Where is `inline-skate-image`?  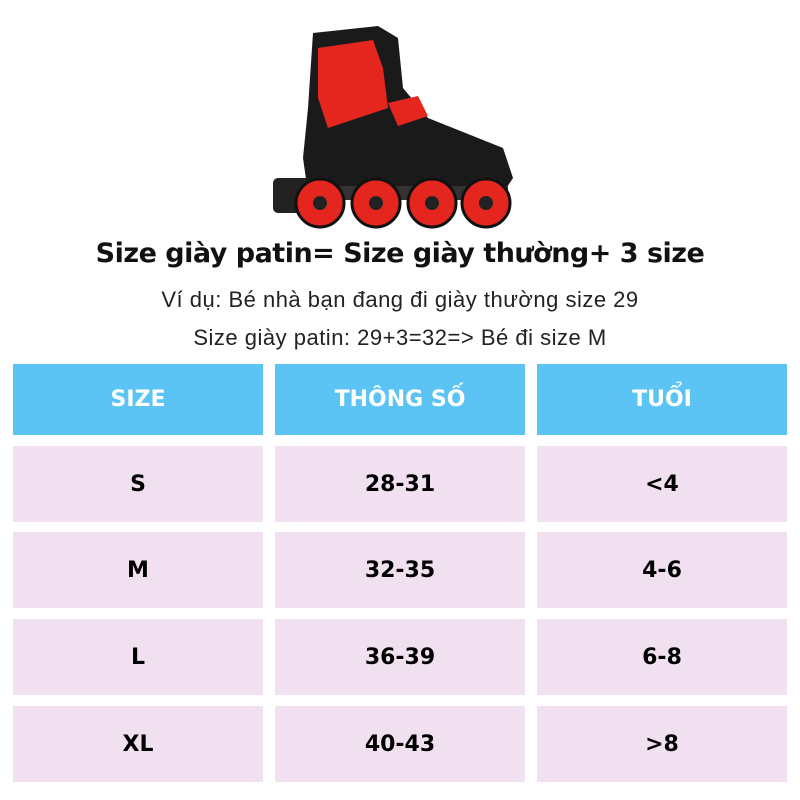 inline-skate-image is located at coordinates (393, 127).